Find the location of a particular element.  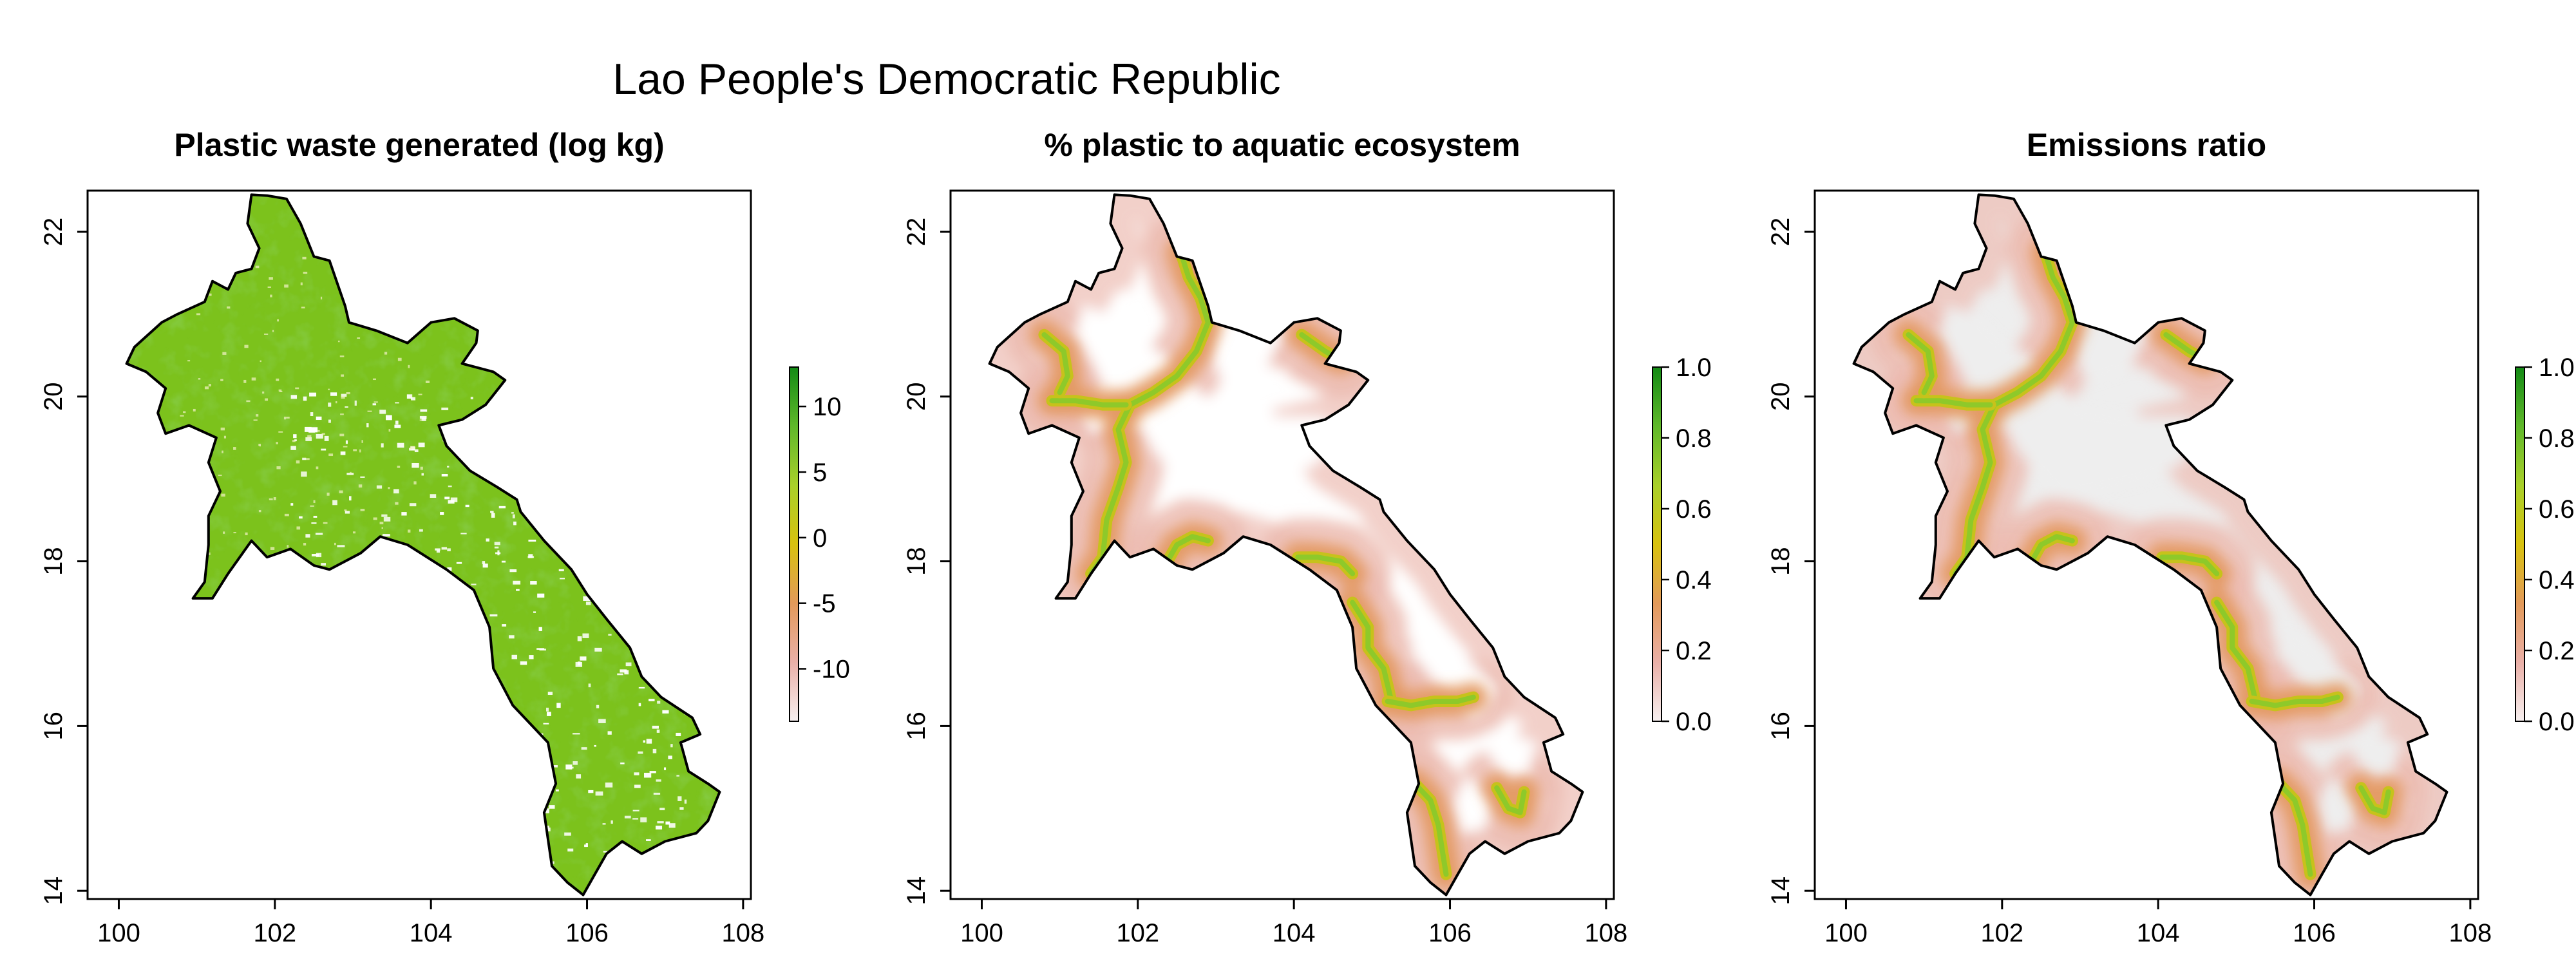

colorbar-tick-label: 5 is located at coordinates (820, 473).